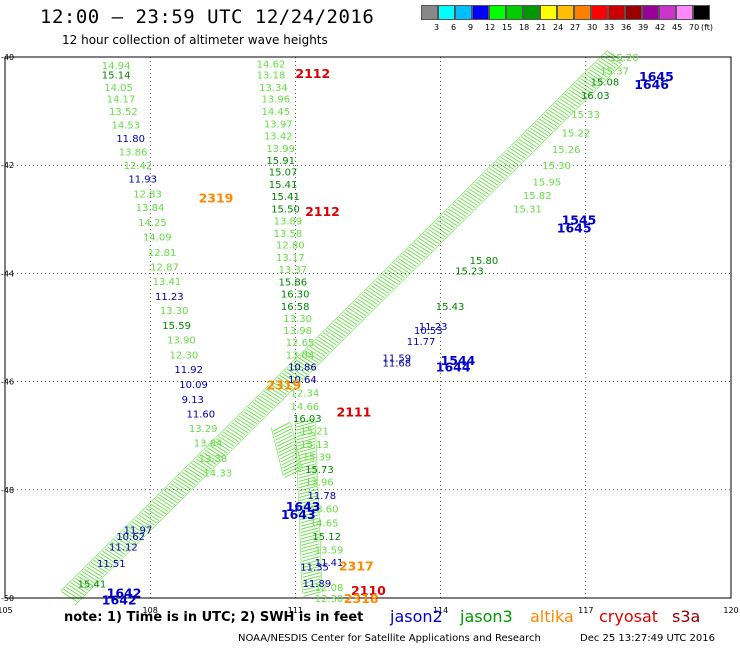 The image size is (740, 650). What do you see at coordinates (193, 385) in the screenshot?
I see `wave-height-label: 10.09` at bounding box center [193, 385].